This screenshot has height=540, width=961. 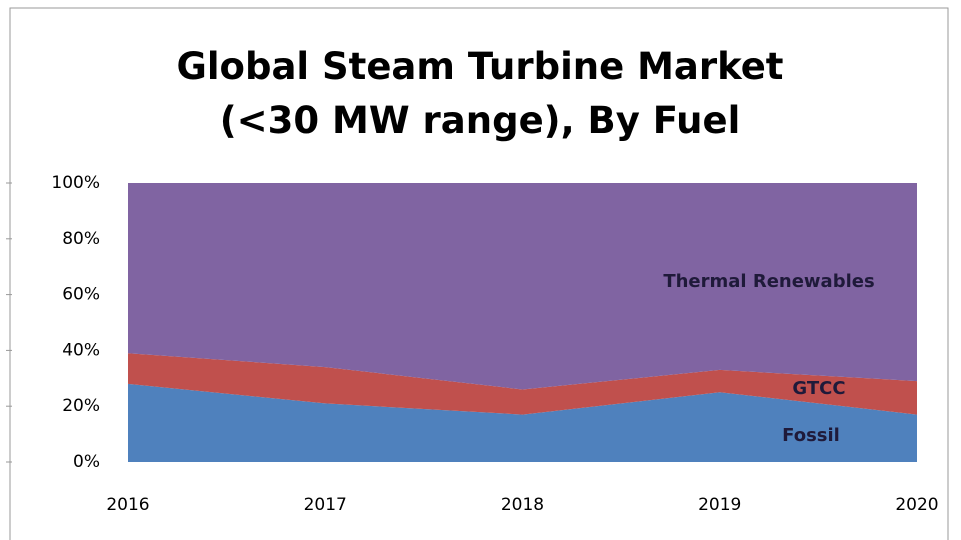 What do you see at coordinates (719, 505) in the screenshot?
I see `x-tick-label: 2019` at bounding box center [719, 505].